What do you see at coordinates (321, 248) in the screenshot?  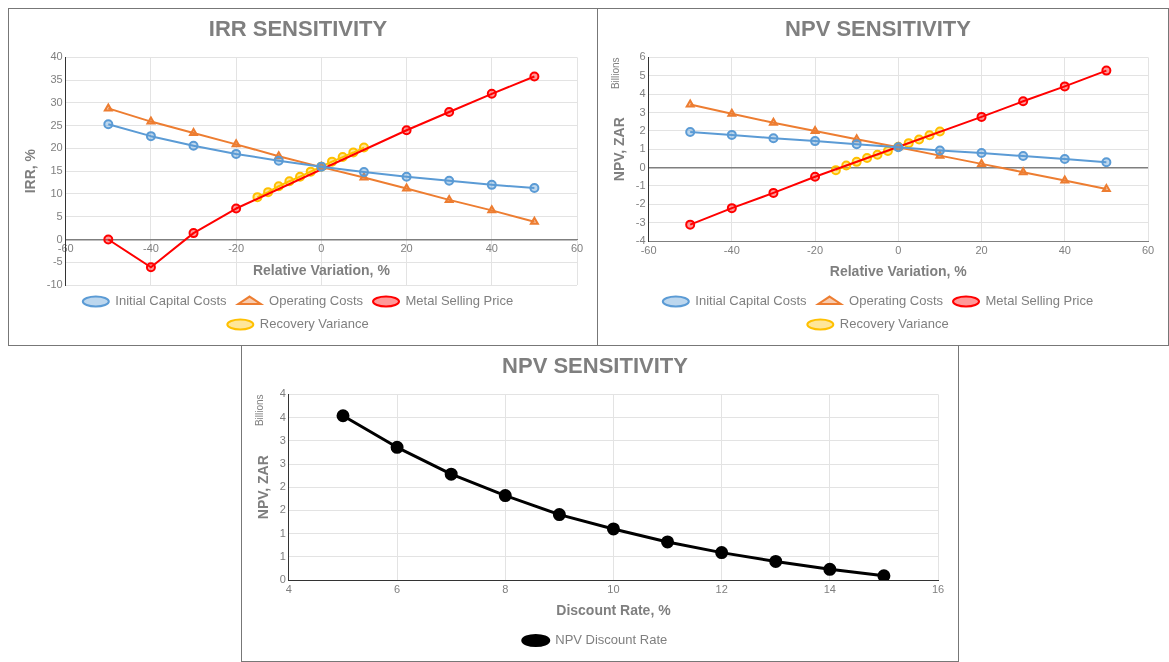 I see `x-tick-label: 0` at bounding box center [321, 248].